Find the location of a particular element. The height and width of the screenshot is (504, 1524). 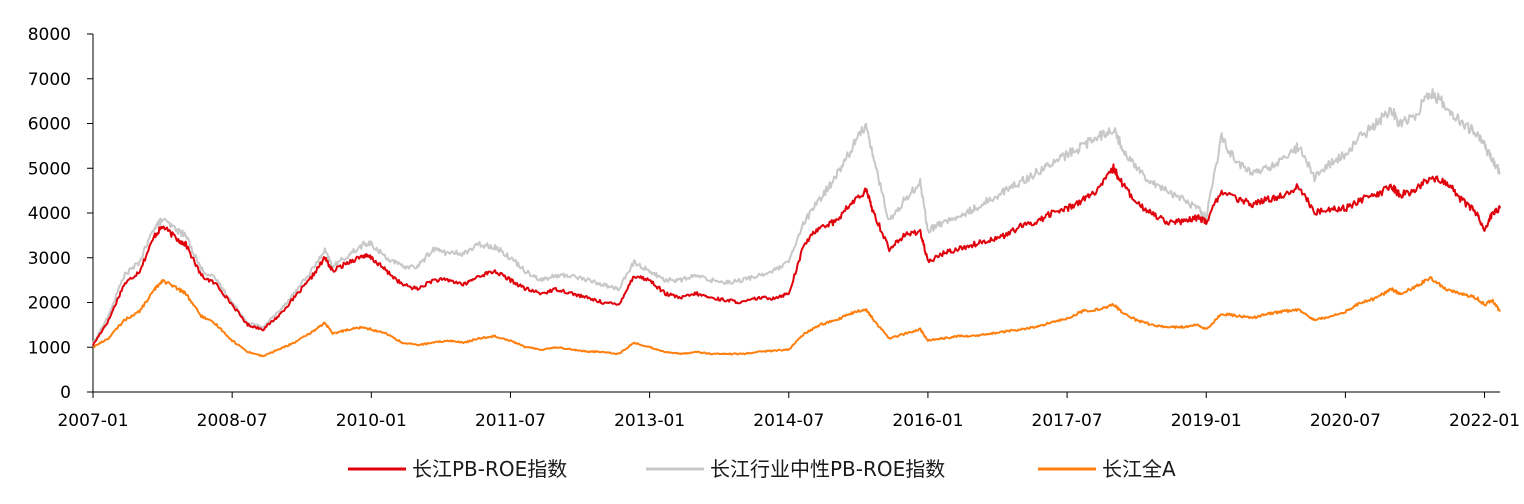

y-tick-label: 7000 is located at coordinates (49, 80).